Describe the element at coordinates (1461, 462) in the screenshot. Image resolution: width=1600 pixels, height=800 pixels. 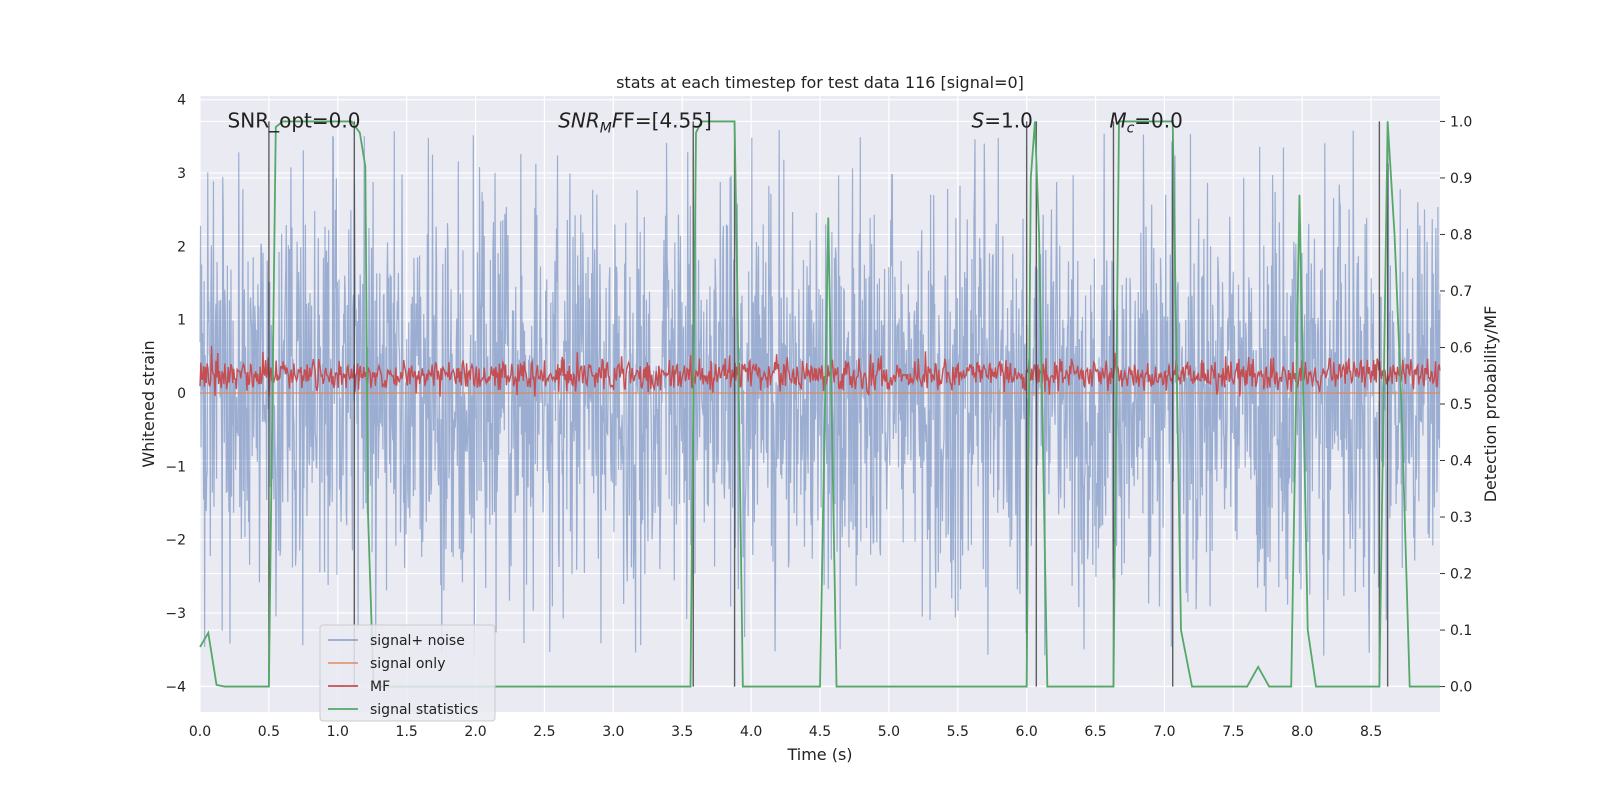
I see `y2-tick-label: 0.4` at that location.